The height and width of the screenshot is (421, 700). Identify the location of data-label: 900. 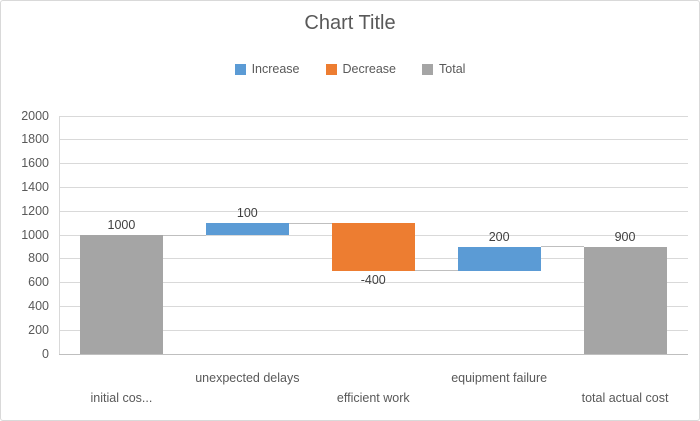
(625, 236).